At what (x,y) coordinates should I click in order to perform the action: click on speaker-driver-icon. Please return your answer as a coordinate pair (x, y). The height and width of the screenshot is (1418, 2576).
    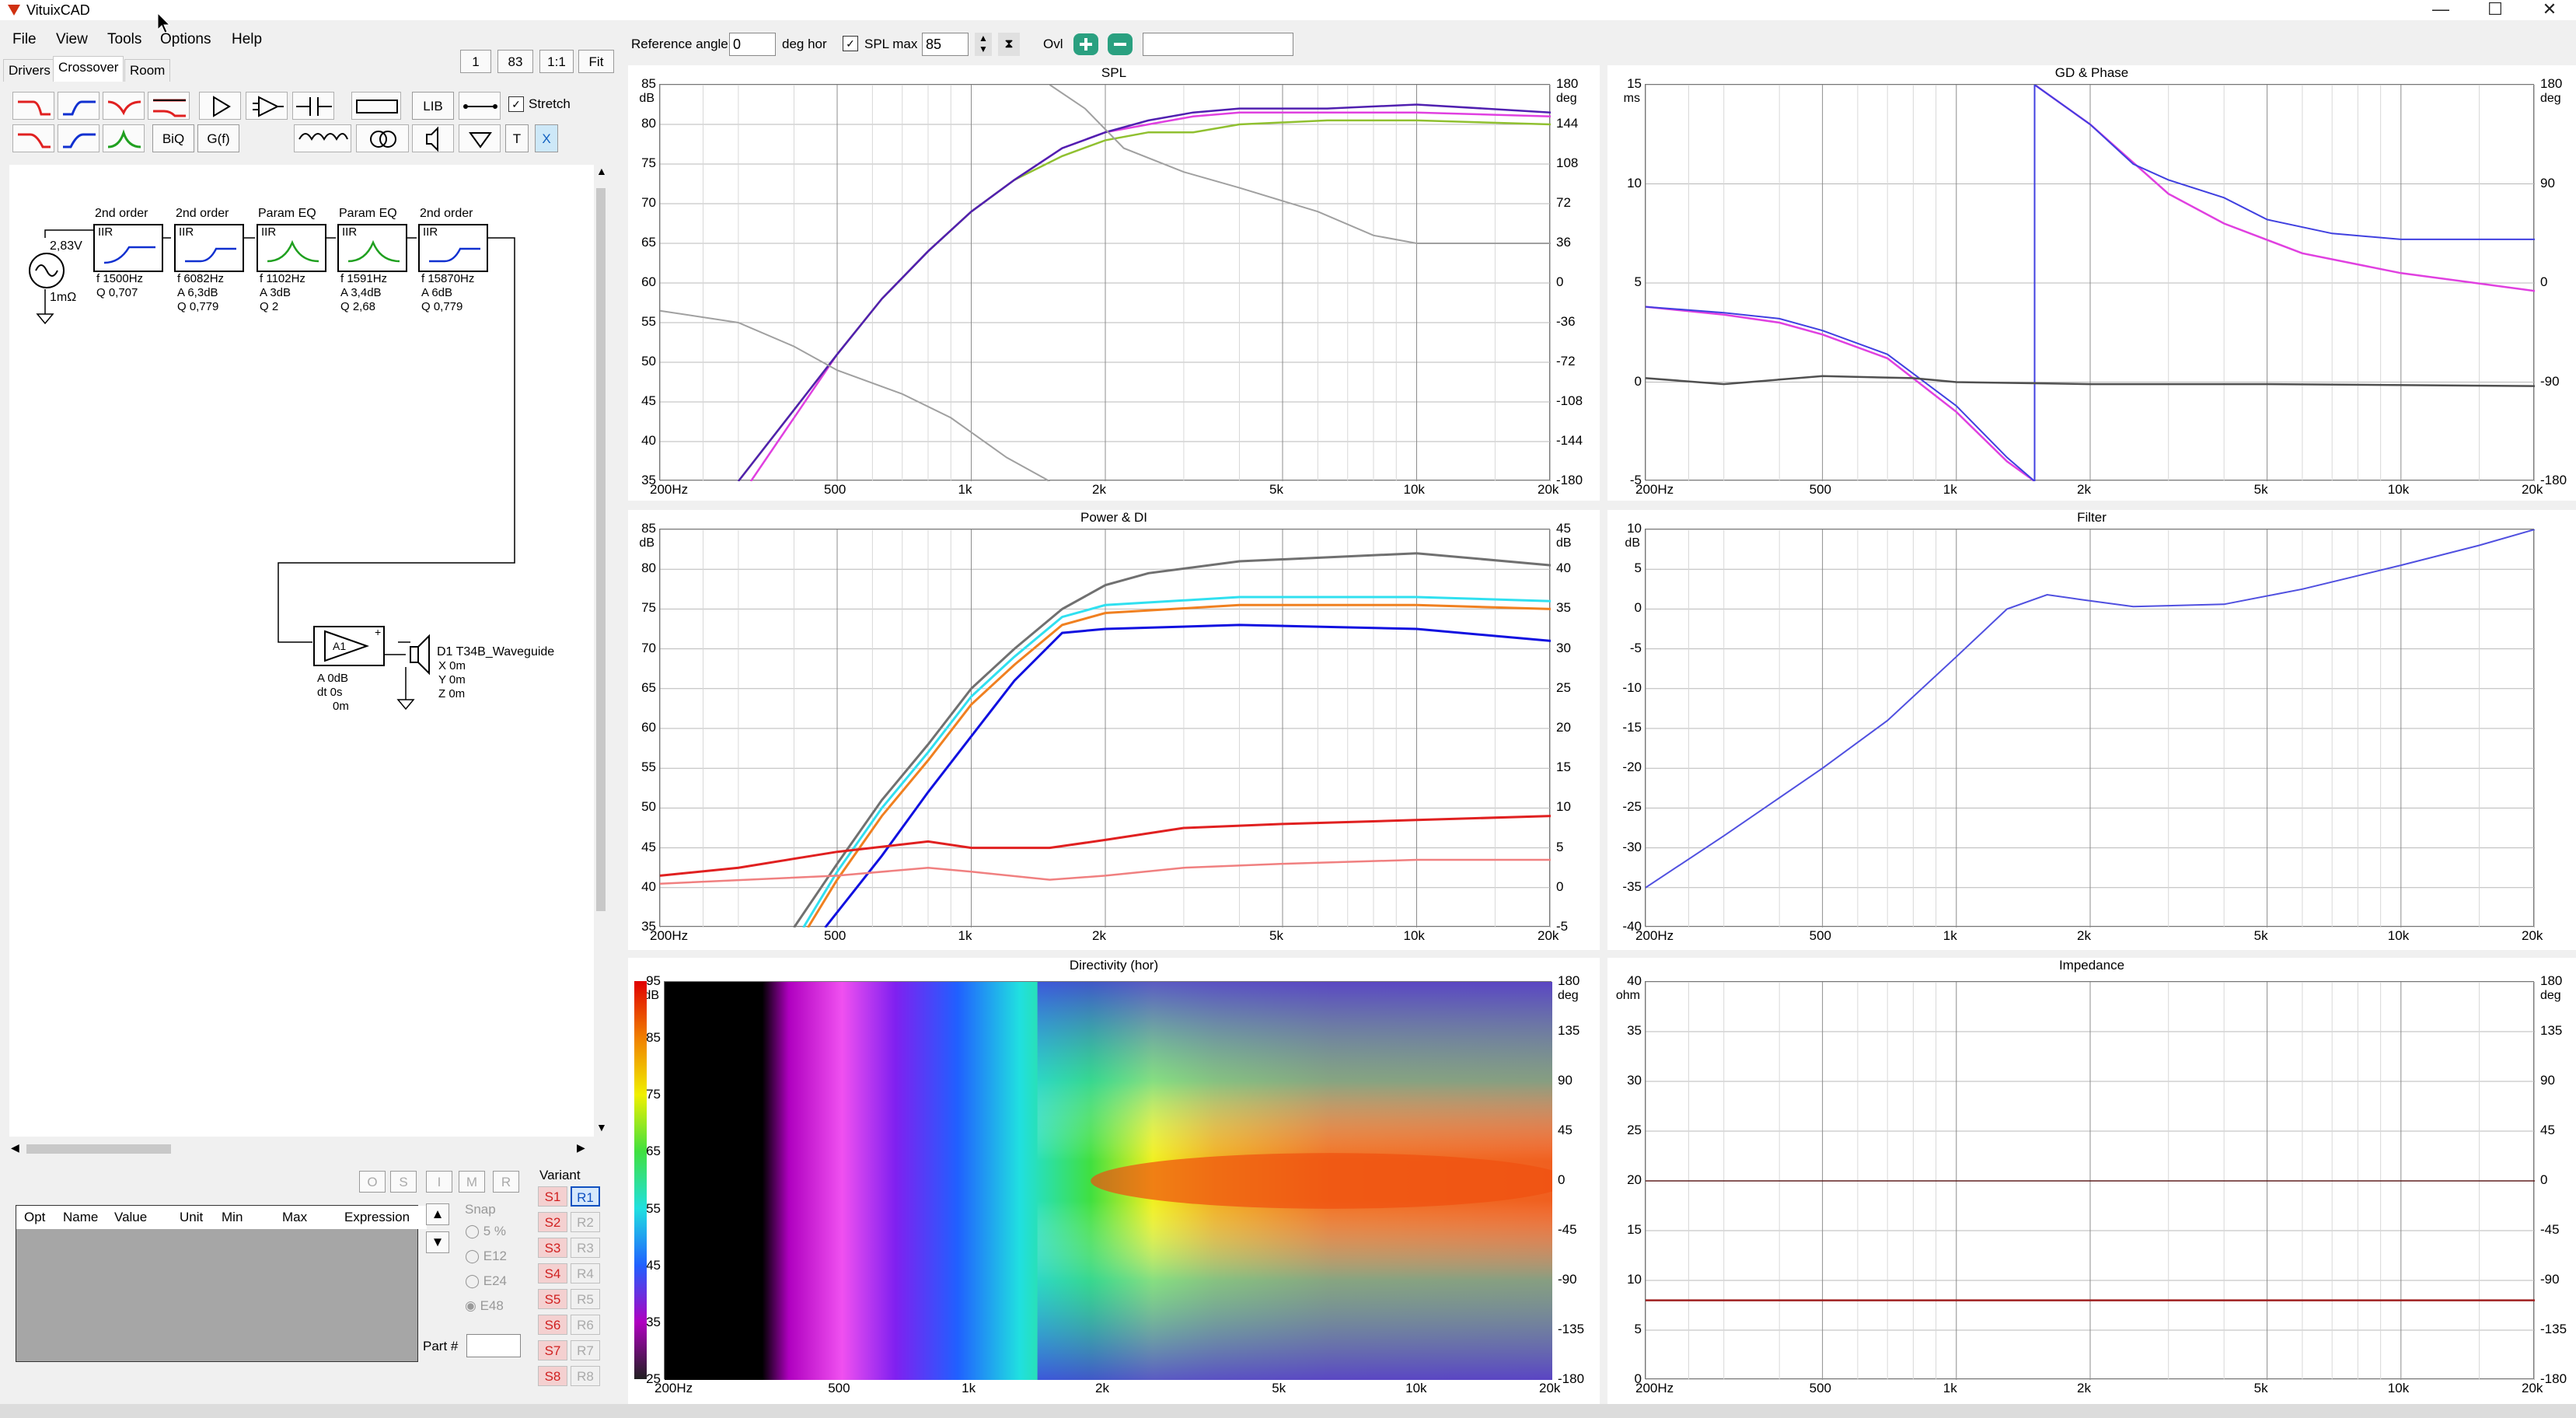
    Looking at the image, I should click on (423, 654).